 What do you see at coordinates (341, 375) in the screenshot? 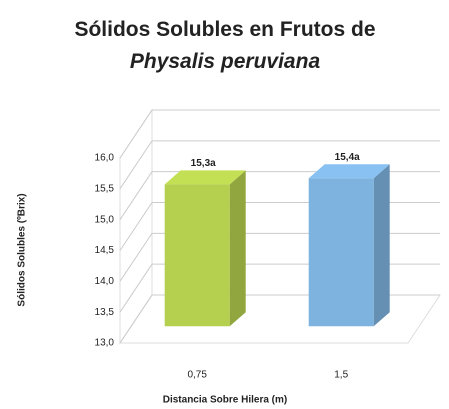
I see `x-tick-label: 1,5` at bounding box center [341, 375].